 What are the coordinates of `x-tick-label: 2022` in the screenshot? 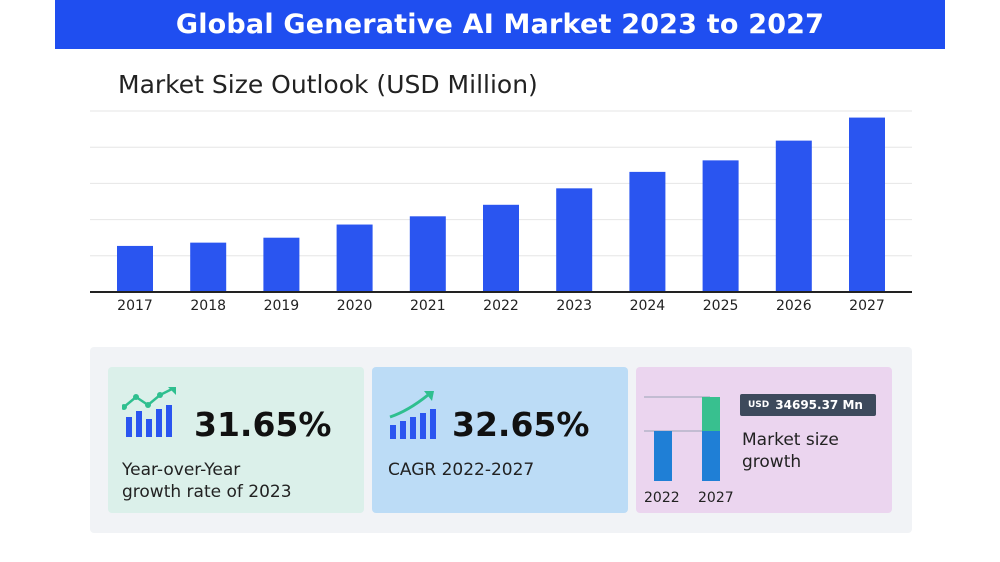 It's located at (501, 306).